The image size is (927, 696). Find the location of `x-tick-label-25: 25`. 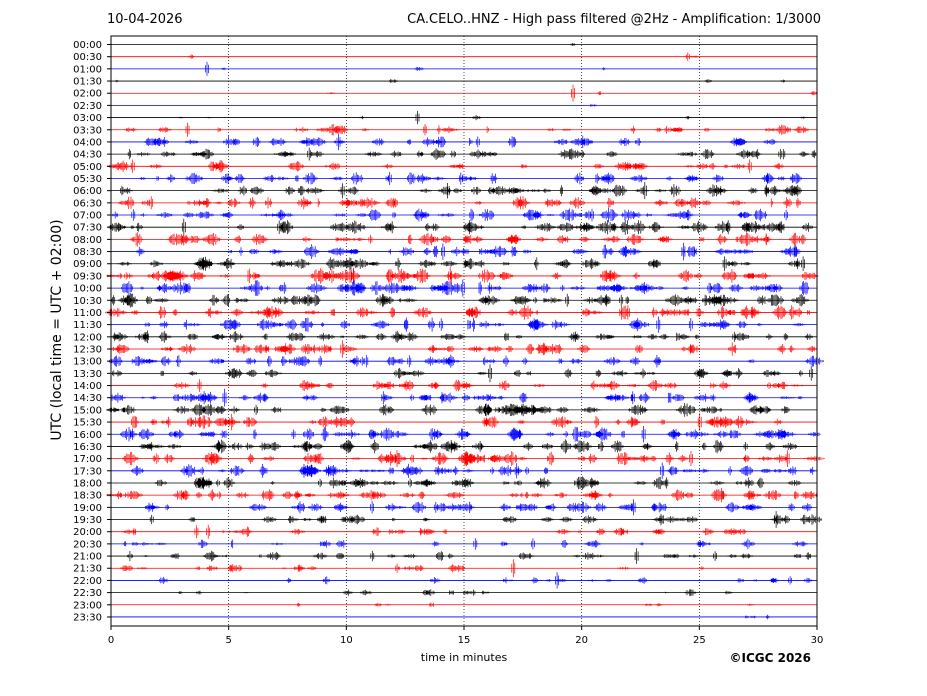

x-tick-label-25: 25 is located at coordinates (699, 640).